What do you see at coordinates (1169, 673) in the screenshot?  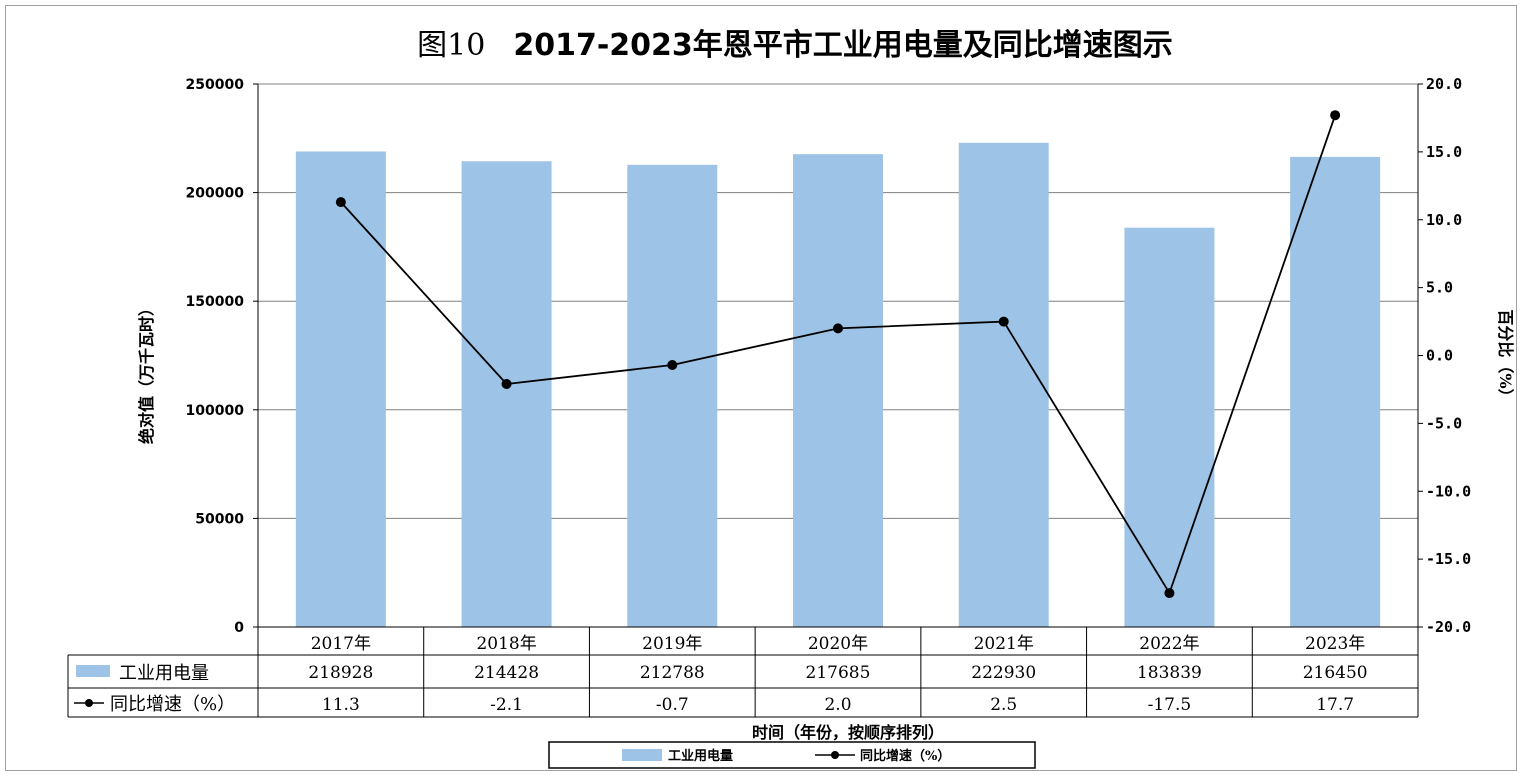 I see `table-cell-electricity: 183839` at bounding box center [1169, 673].